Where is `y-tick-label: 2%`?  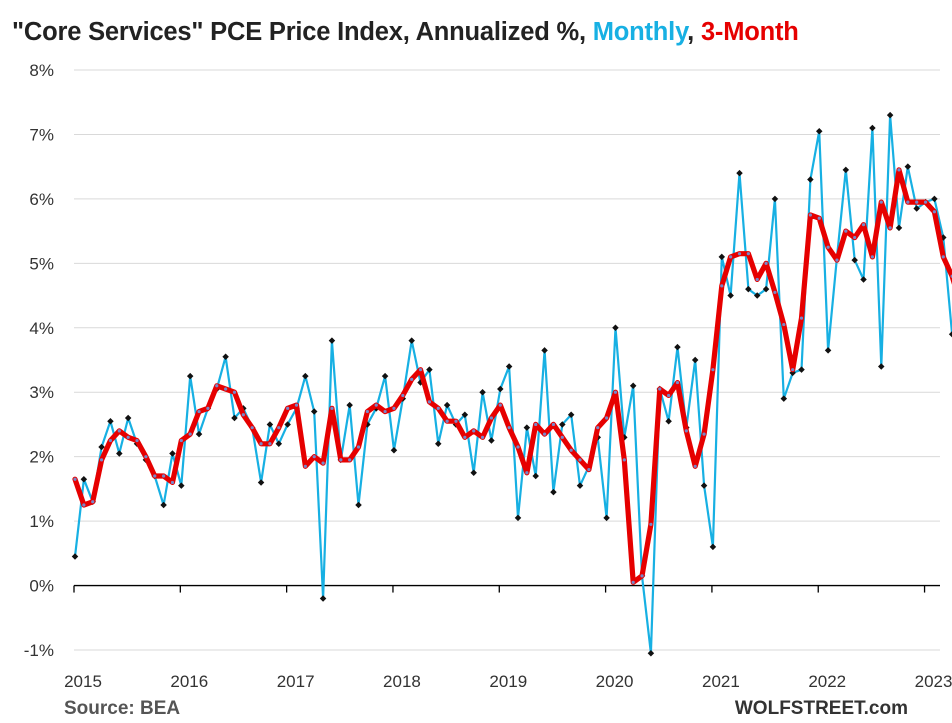
y-tick-label: 2% is located at coordinates (41, 457).